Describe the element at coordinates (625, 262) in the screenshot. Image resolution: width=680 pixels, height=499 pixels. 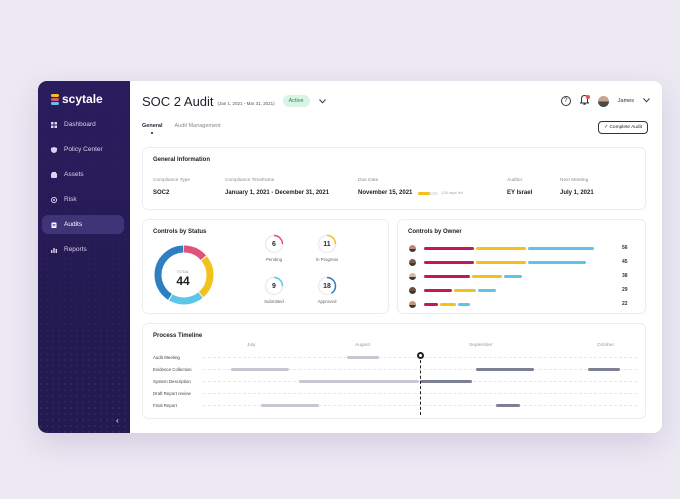
I see `owner-count: 45` at that location.